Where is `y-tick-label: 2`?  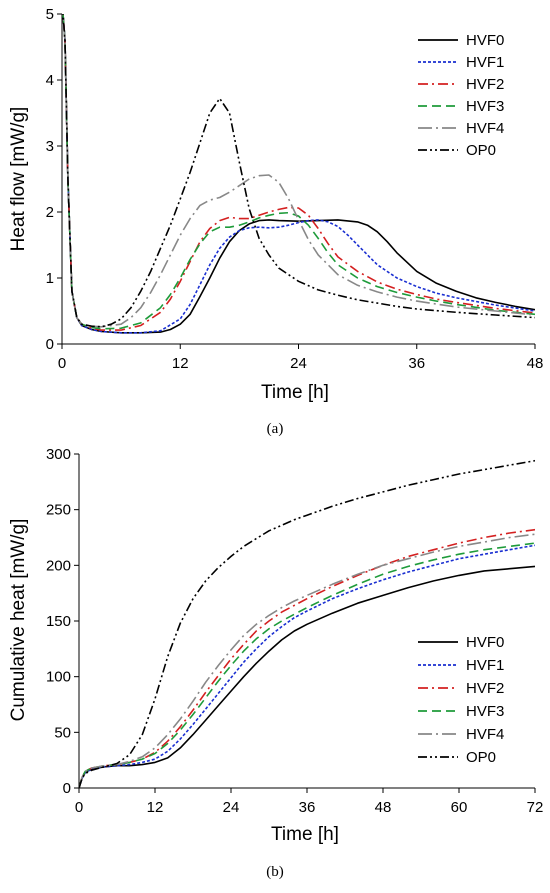 y-tick-label: 2 is located at coordinates (50, 212).